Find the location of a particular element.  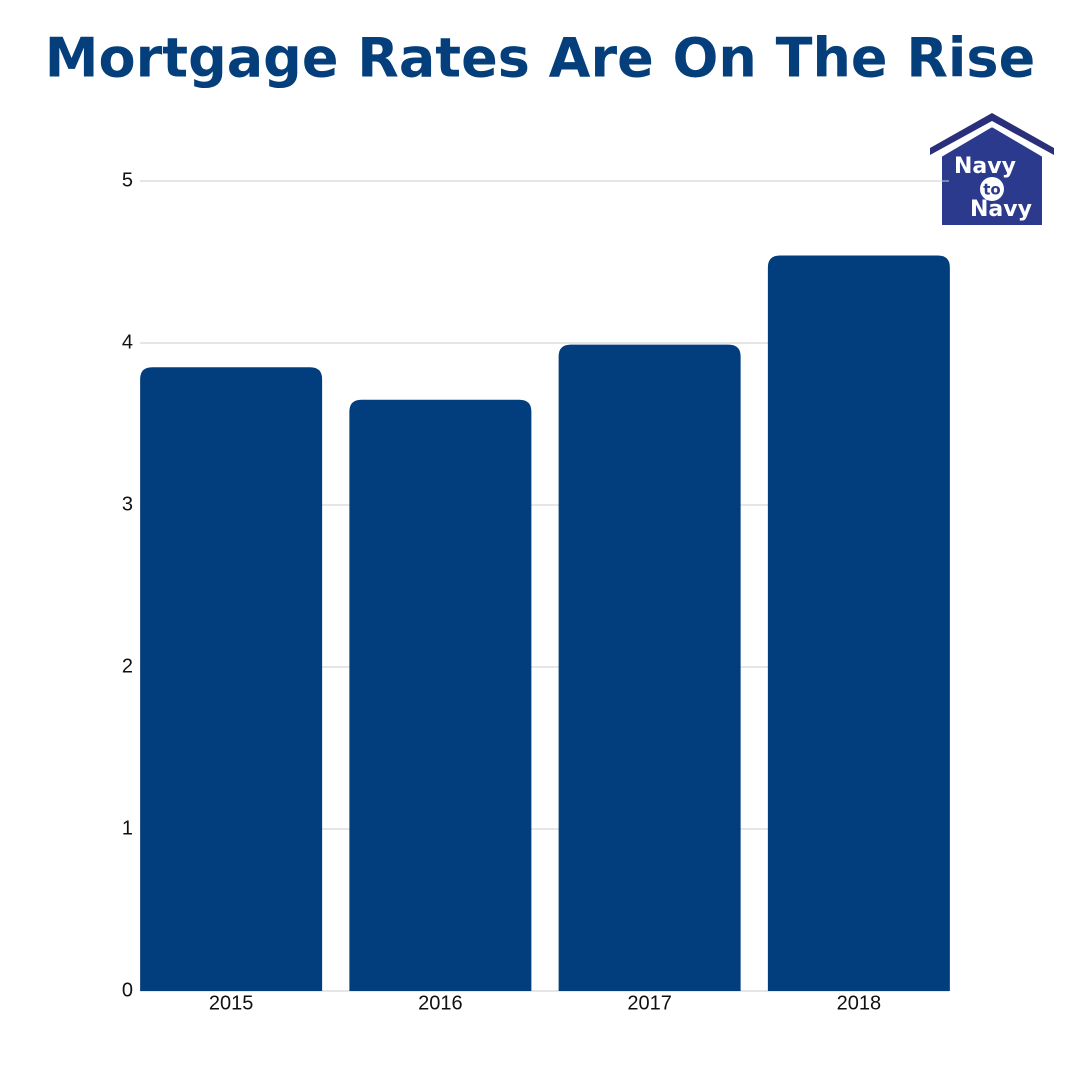

logo-circle is located at coordinates (992, 189).